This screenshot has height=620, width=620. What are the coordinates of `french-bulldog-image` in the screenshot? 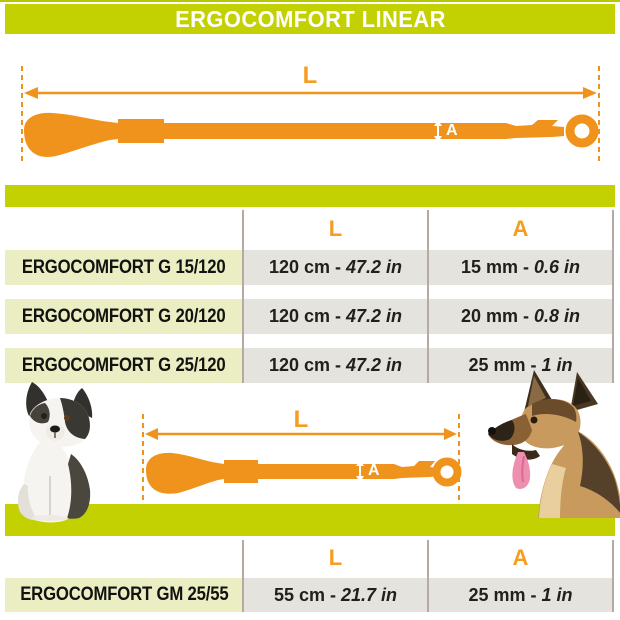 It's located at (55, 452).